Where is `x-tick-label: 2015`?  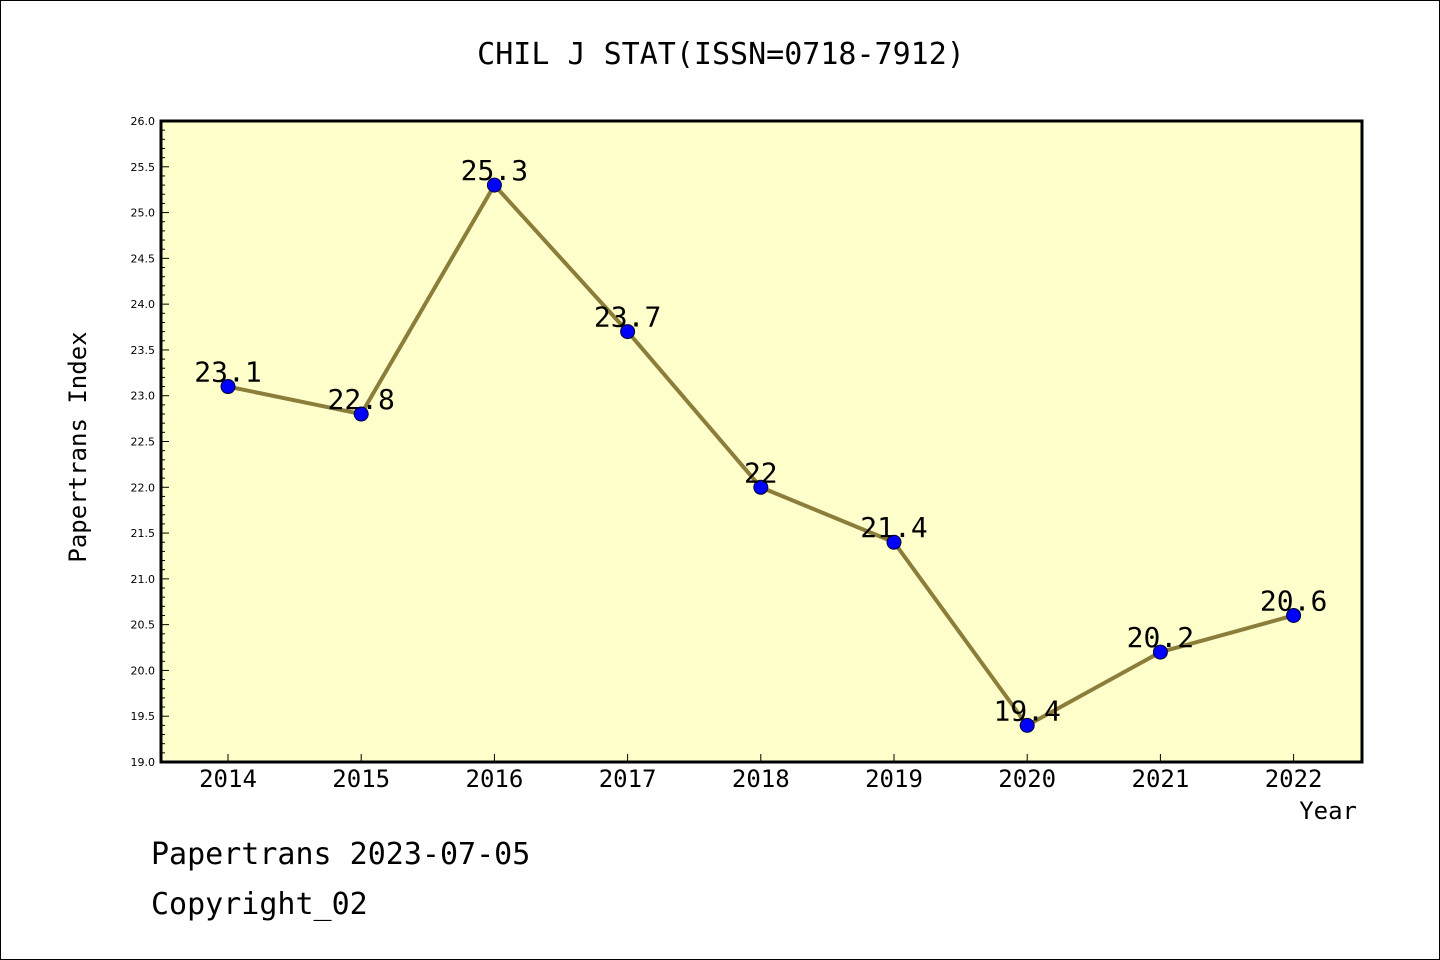
x-tick-label: 2015 is located at coordinates (361, 779).